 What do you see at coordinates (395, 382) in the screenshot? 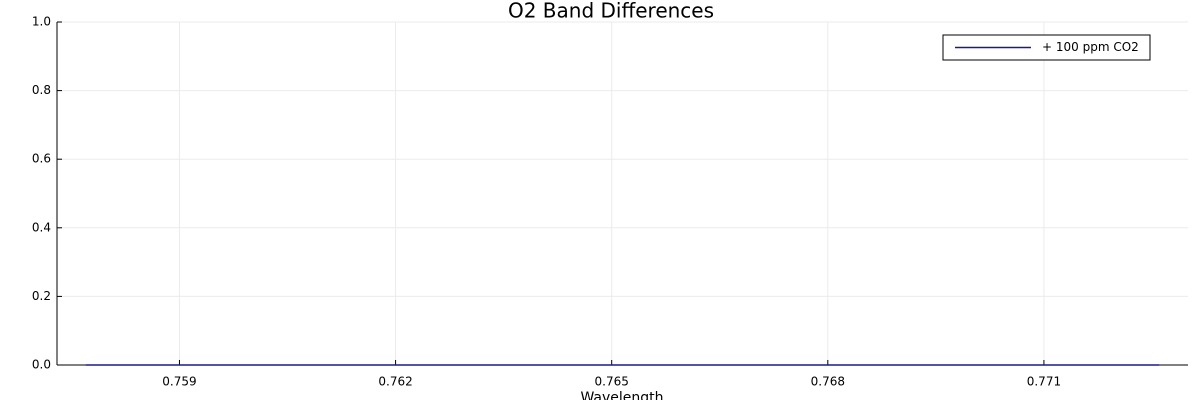
I see `x-tick-label: 0.762` at bounding box center [395, 382].